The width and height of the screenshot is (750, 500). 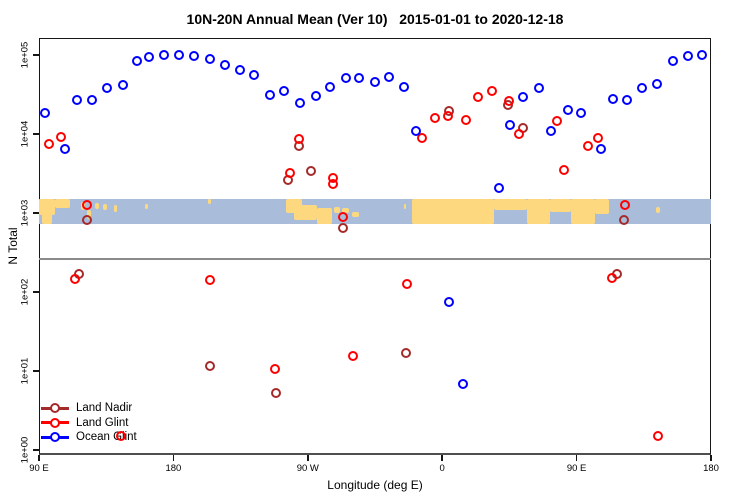 What do you see at coordinates (375, 259) in the screenshot?
I see `reference-line` at bounding box center [375, 259].